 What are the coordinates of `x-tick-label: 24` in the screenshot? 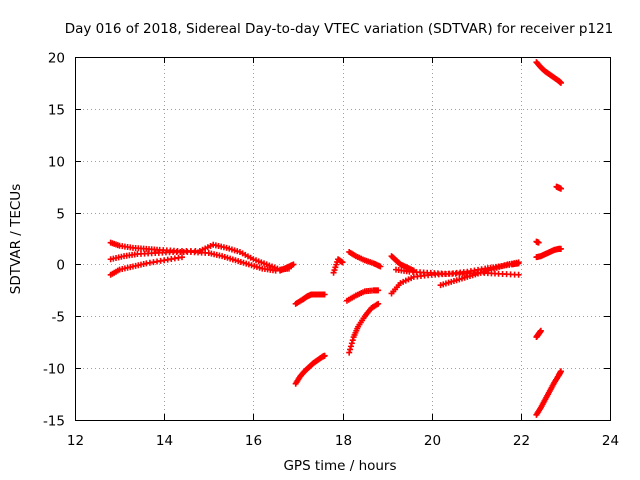 It's located at (610, 441).